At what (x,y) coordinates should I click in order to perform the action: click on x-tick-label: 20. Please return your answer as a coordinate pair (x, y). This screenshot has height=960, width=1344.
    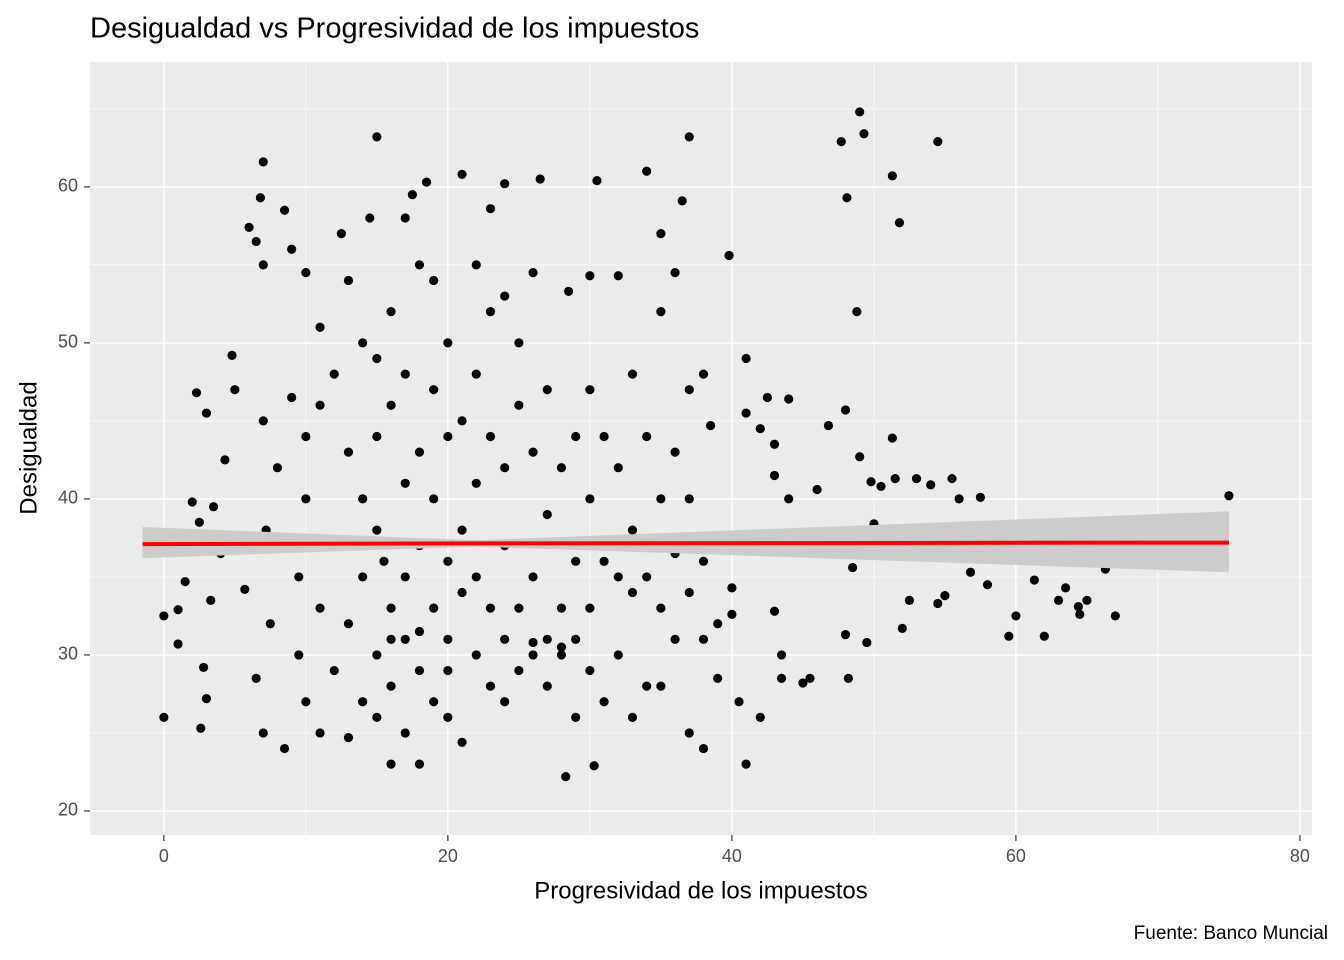
    Looking at the image, I should click on (448, 856).